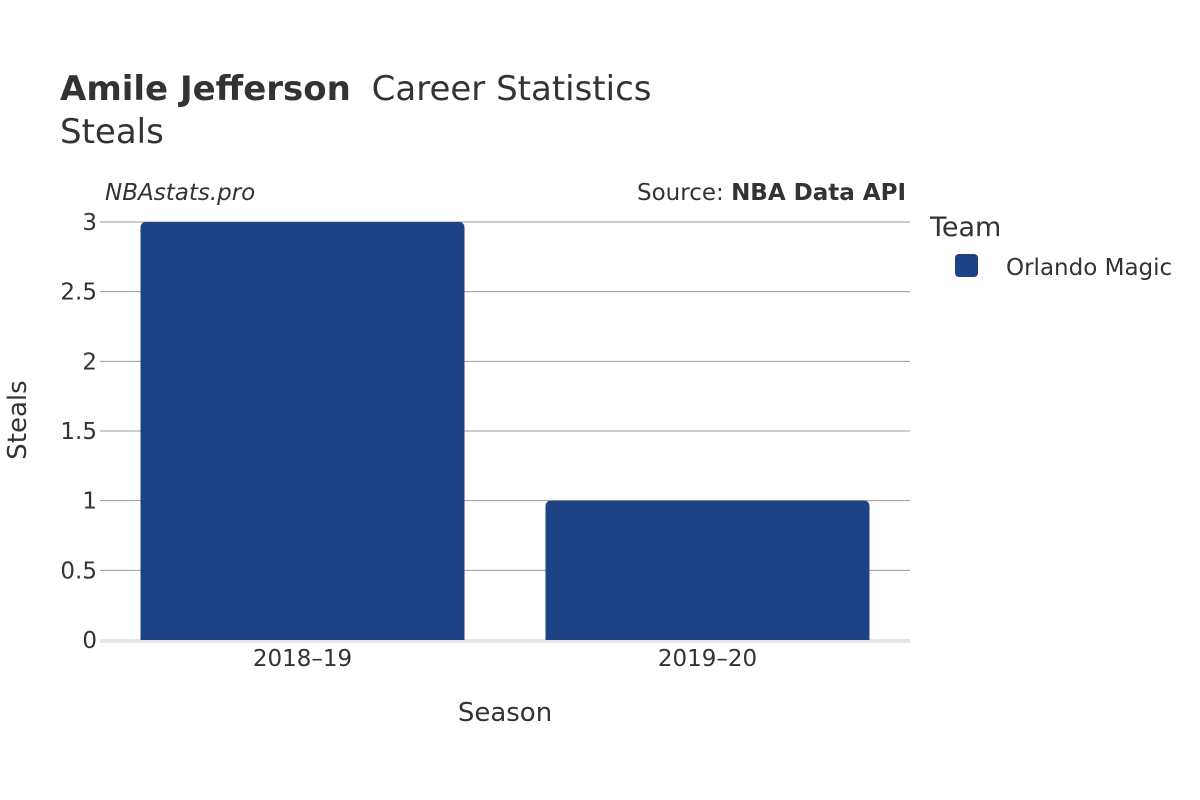 The width and height of the screenshot is (1200, 800). What do you see at coordinates (965, 227) in the screenshot?
I see `legend-title: Team` at bounding box center [965, 227].